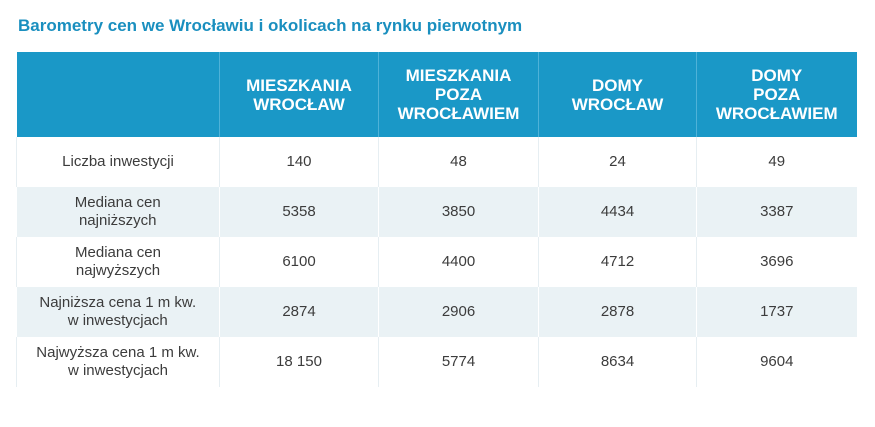 The image size is (875, 427). Describe the element at coordinates (299, 162) in the screenshot. I see `table-cell: 140` at that location.